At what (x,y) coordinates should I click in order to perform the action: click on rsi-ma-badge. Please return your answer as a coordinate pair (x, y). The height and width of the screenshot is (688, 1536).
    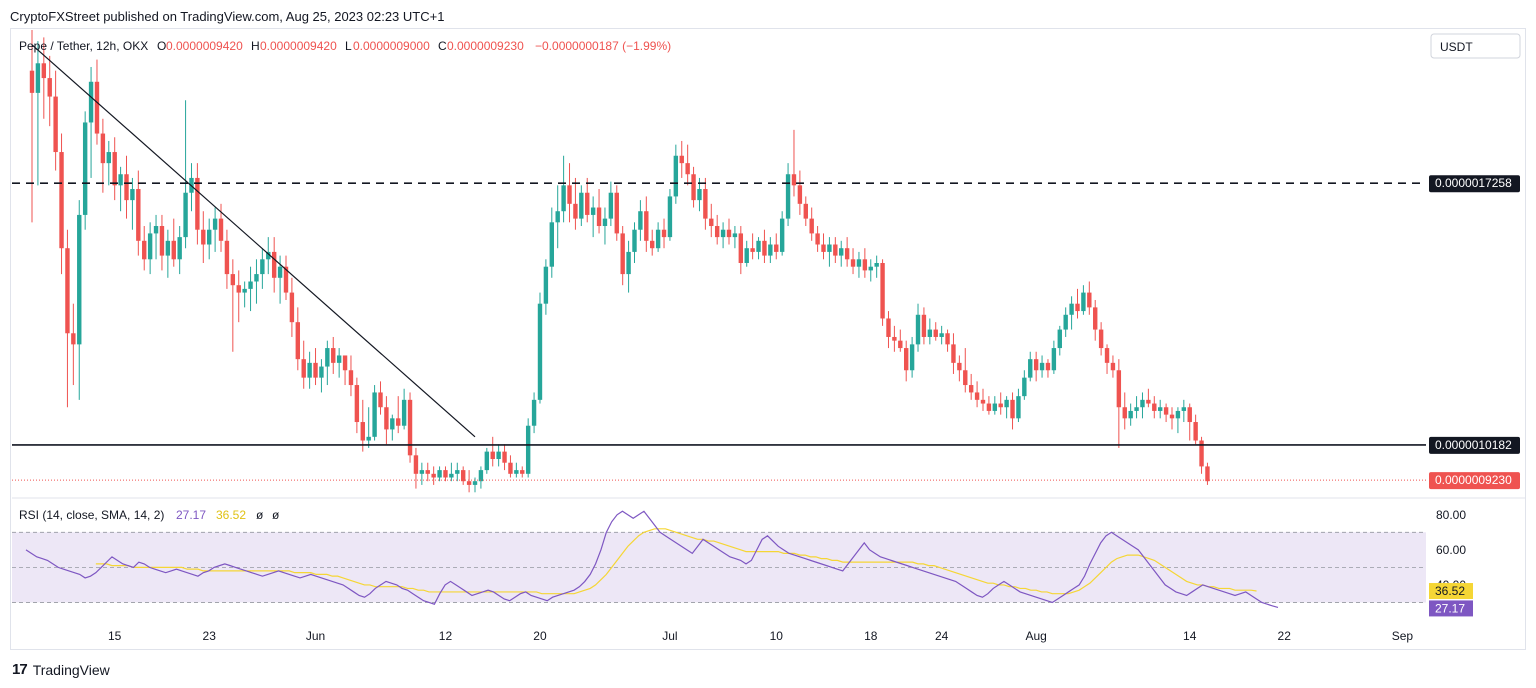
    Looking at the image, I should click on (1451, 591).